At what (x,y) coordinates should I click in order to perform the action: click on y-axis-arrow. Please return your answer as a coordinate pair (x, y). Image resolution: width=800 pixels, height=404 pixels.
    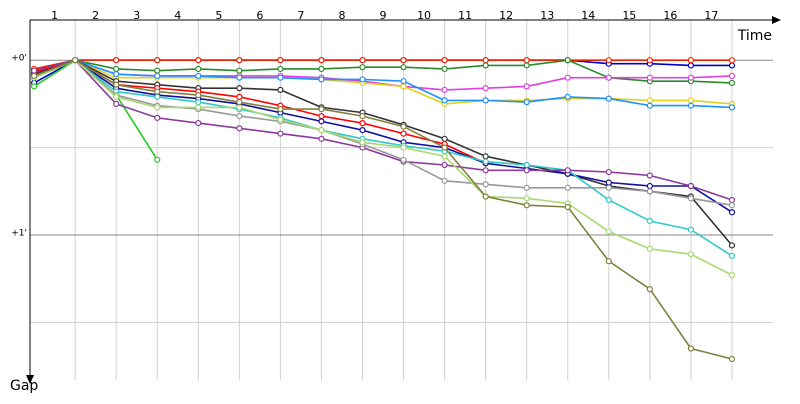
    Looking at the image, I should click on (30, 379).